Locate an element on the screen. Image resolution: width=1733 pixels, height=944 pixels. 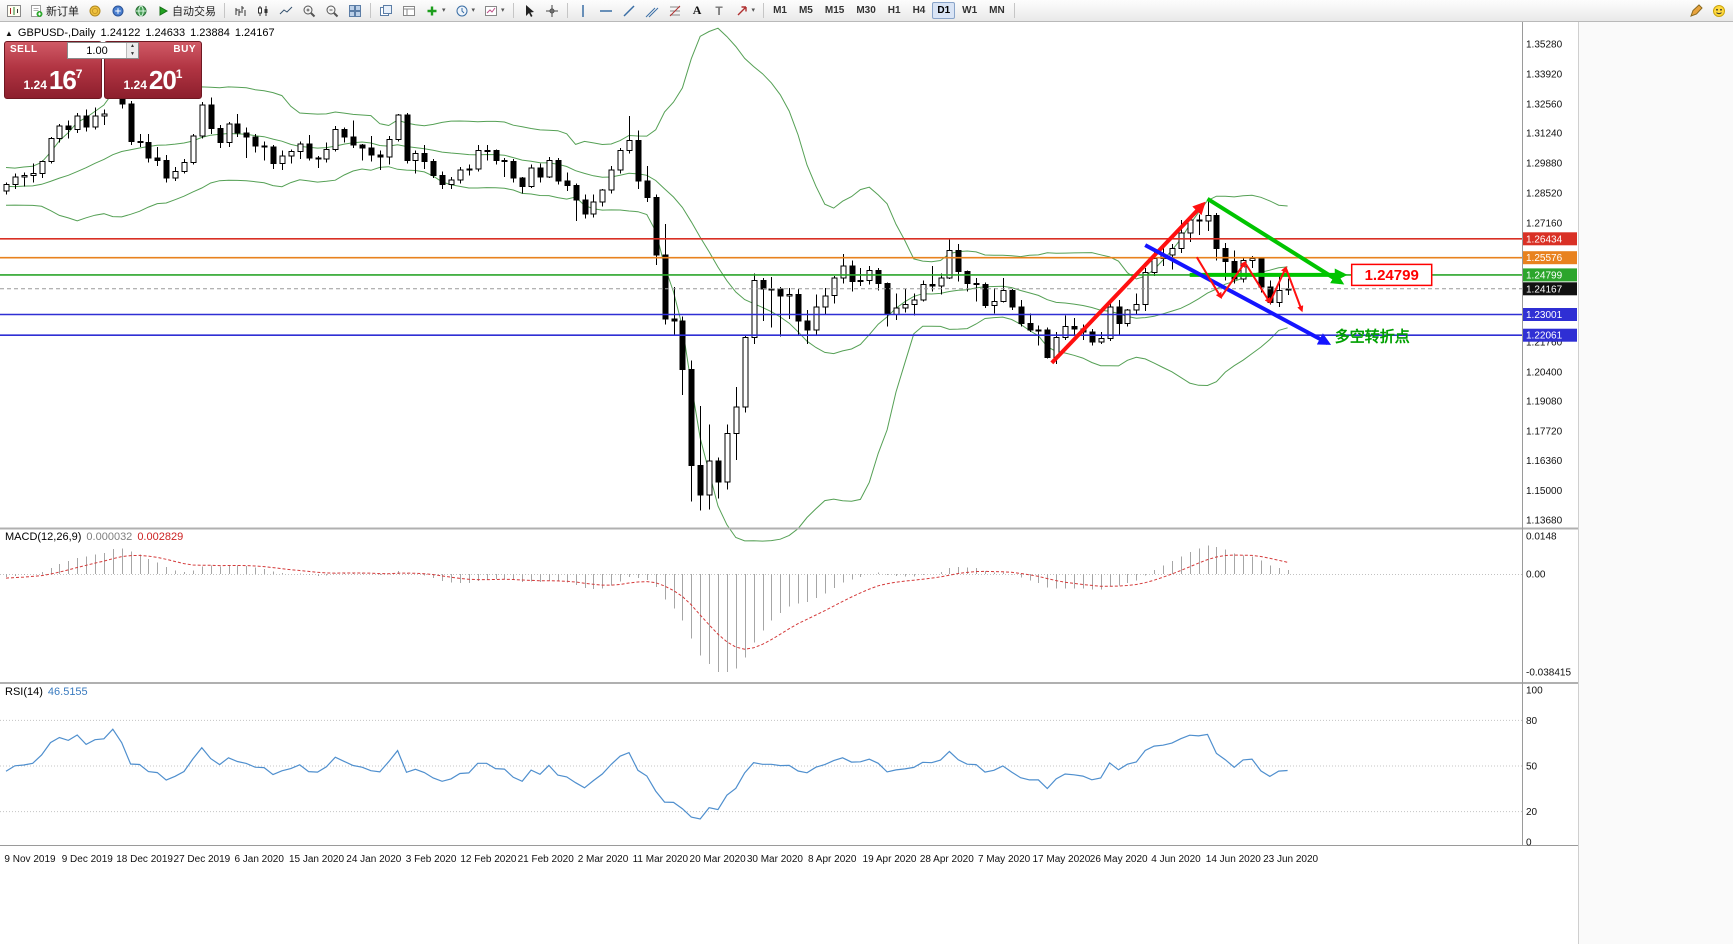
drawing-resistance-trendline is located at coordinates (1275, 241).